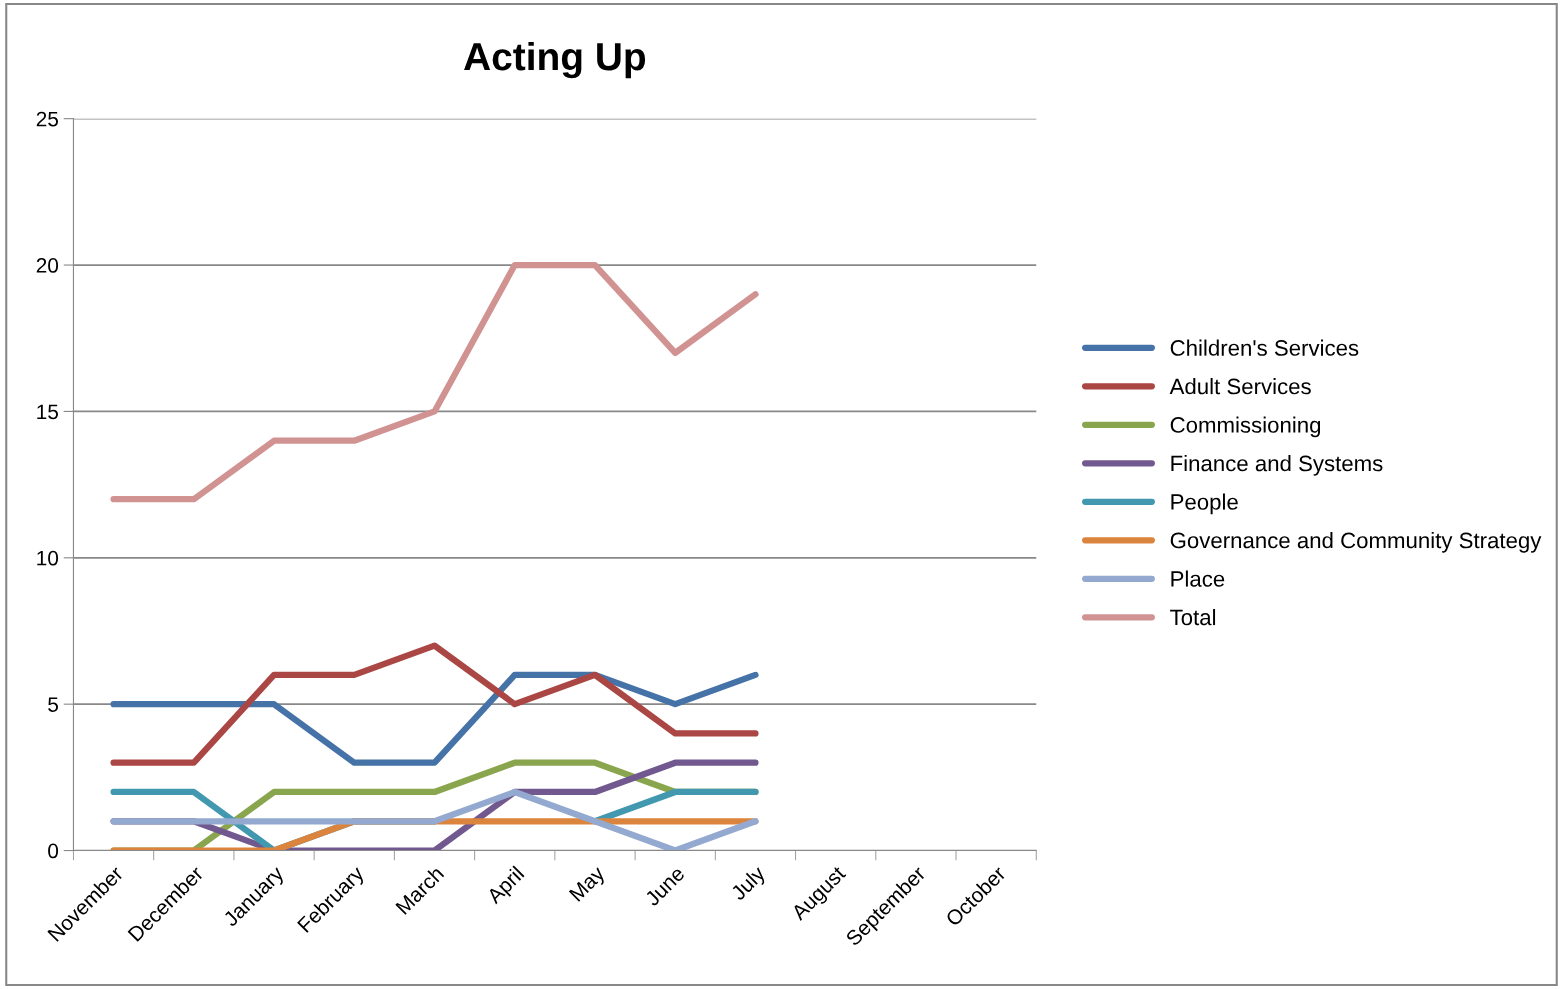 The image size is (1563, 989). Describe the element at coordinates (1277, 465) in the screenshot. I see `legend-label: Finance and Systems` at that location.